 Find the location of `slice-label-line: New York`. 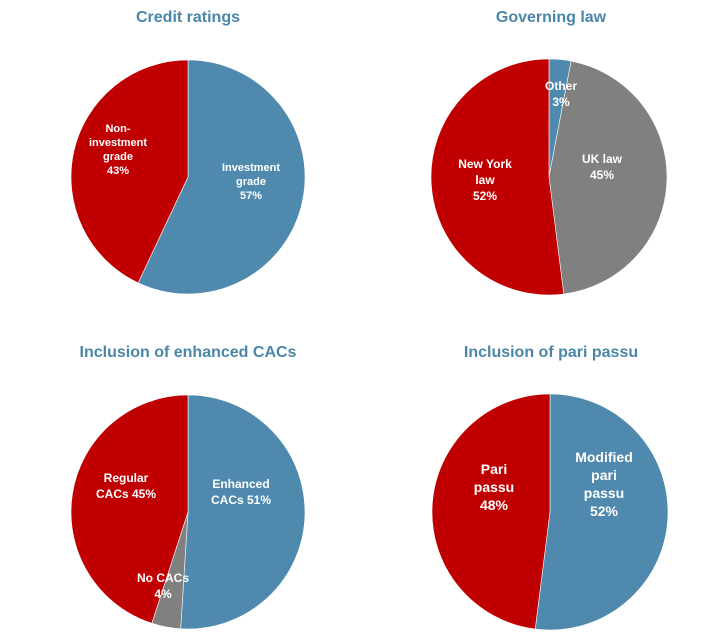

slice-label-line: New York is located at coordinates (485, 164).